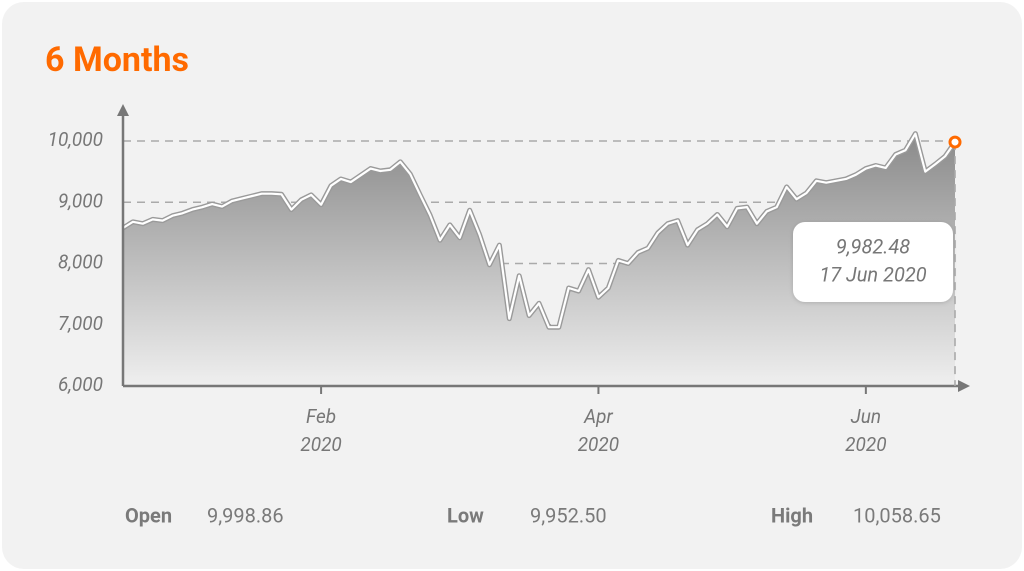 The width and height of the screenshot is (1024, 571). Describe the element at coordinates (792, 515) in the screenshot. I see `stat-label: High` at that location.